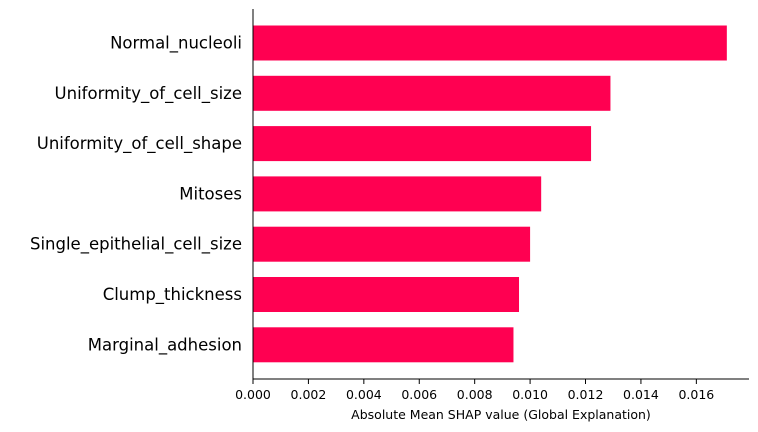 The image size is (758, 432). I want to click on x-tick-label: 0.004, so click(364, 394).